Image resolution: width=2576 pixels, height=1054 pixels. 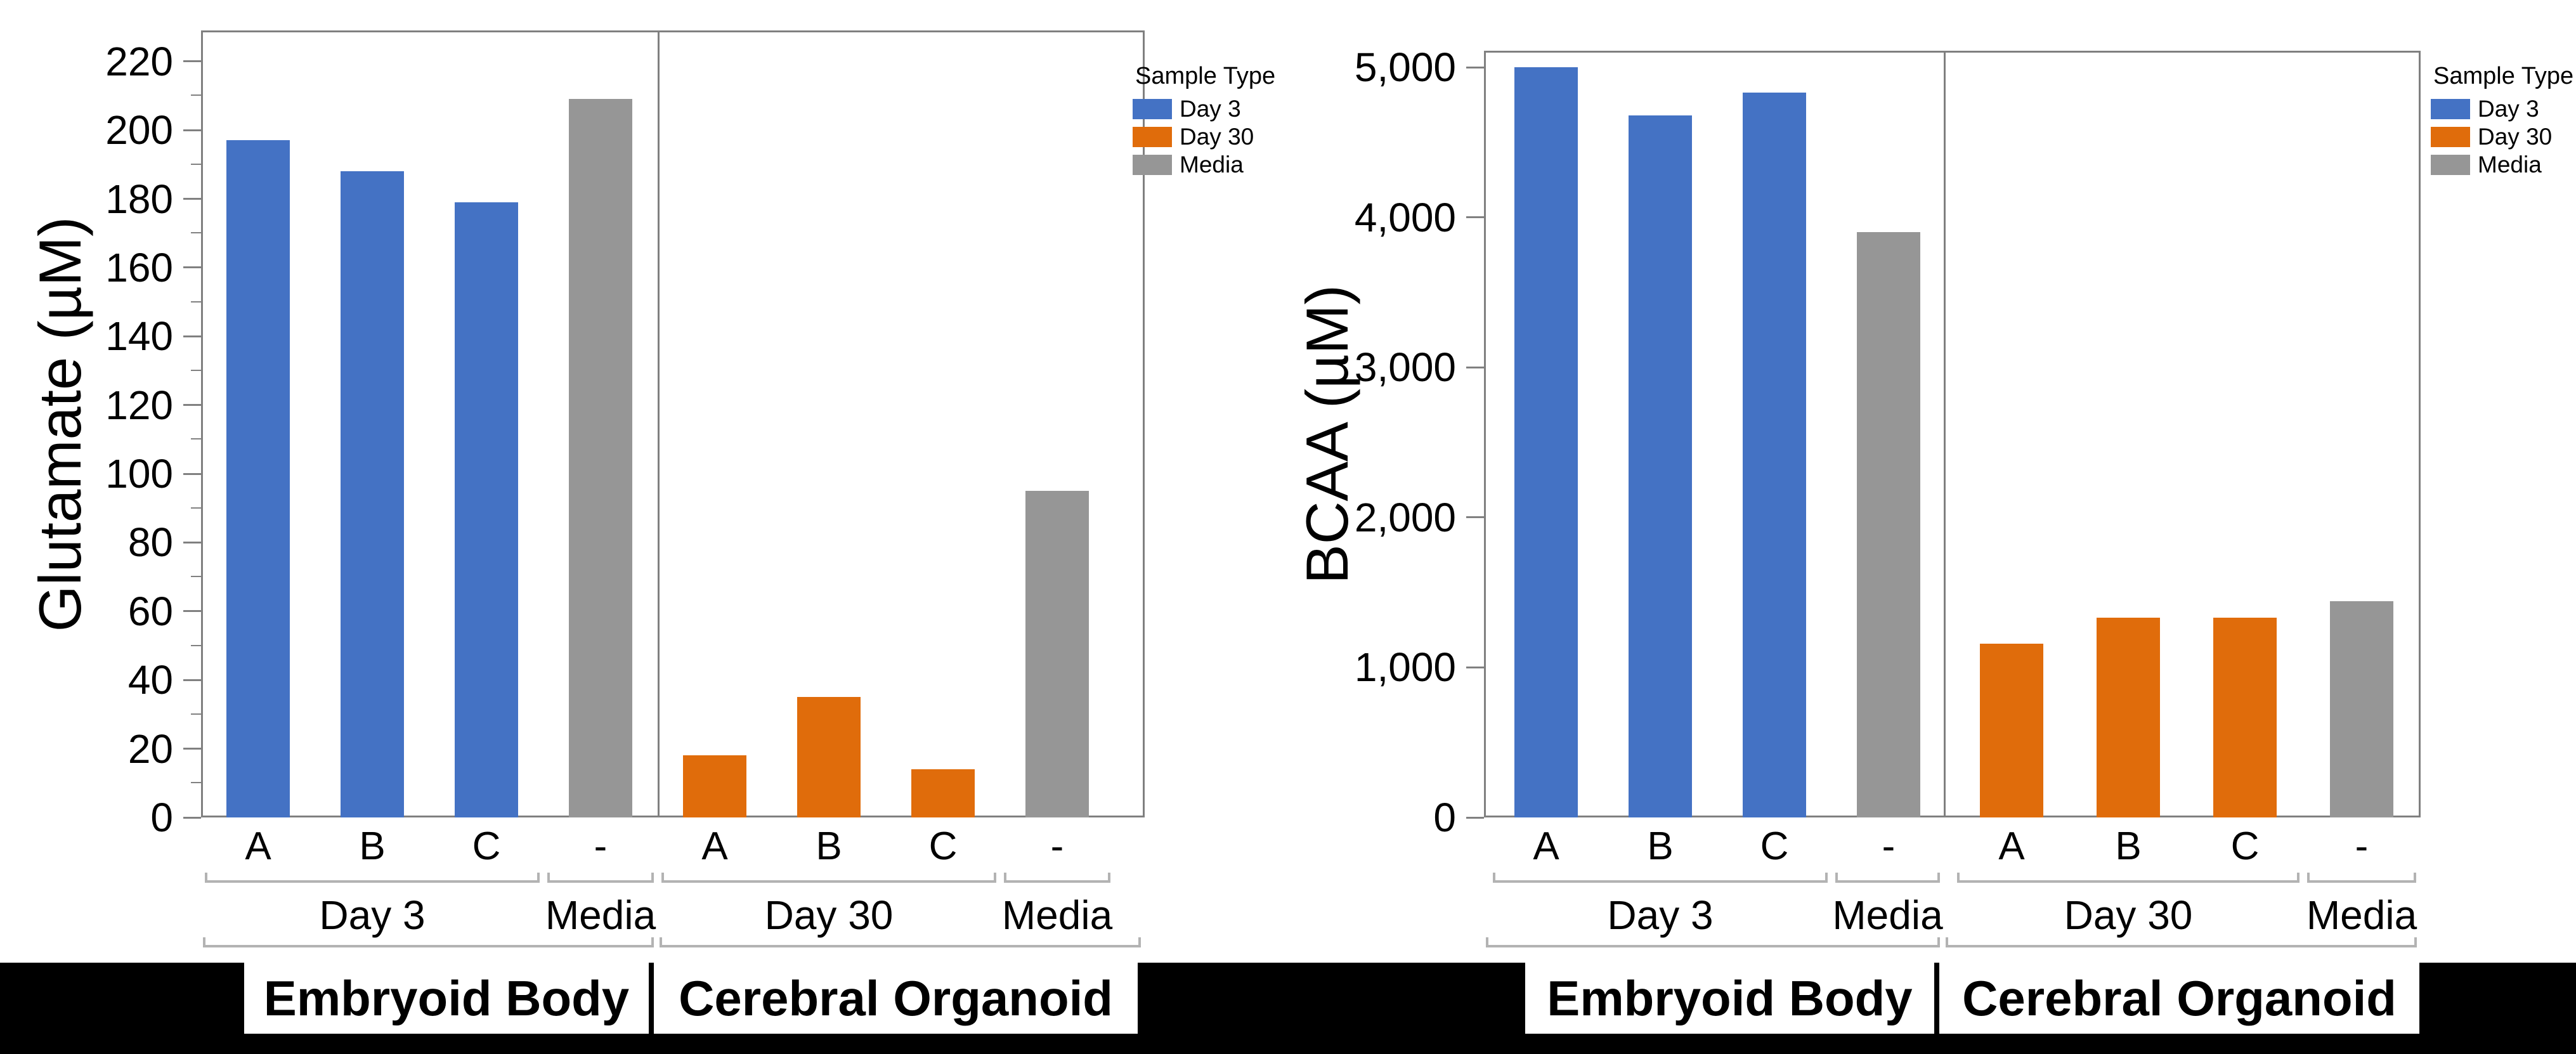 I want to click on y-tick-label: 160, so click(x=139, y=267).